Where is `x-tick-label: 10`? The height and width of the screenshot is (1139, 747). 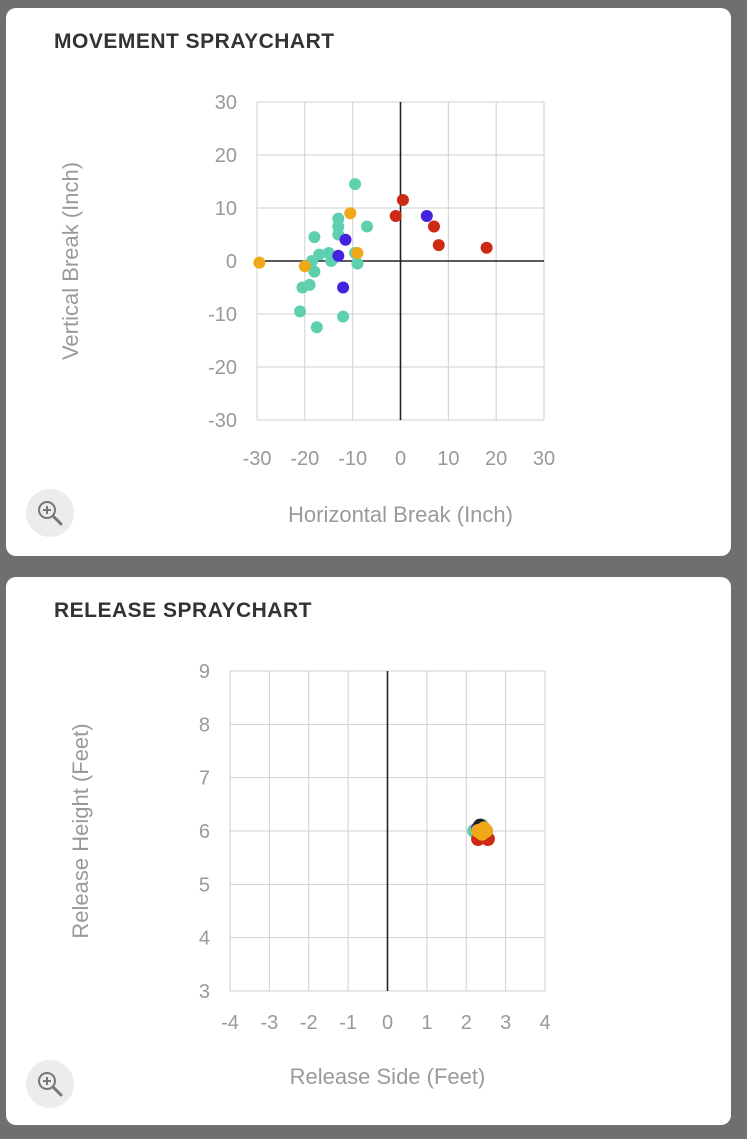 x-tick-label: 10 is located at coordinates (448, 459).